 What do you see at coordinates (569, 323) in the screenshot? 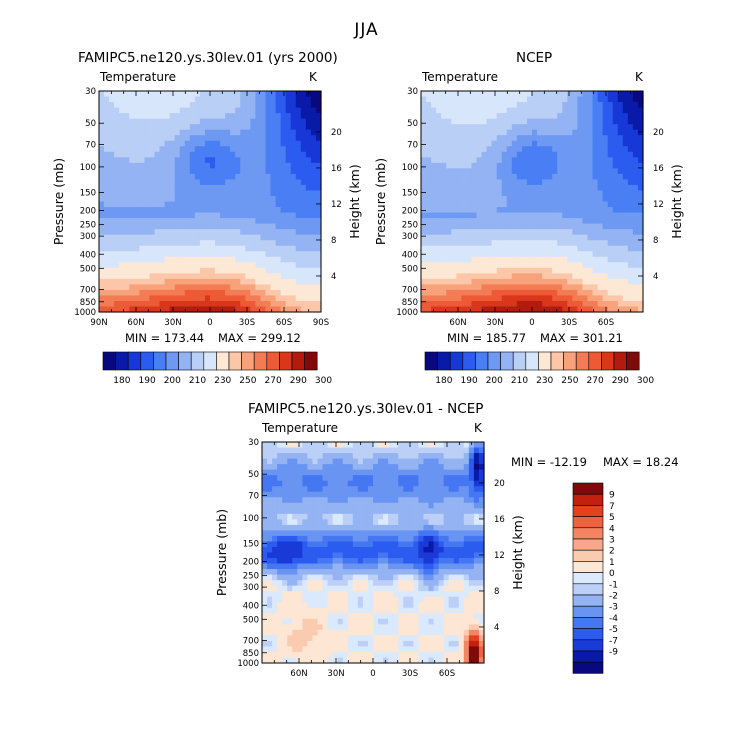
I see `panel2-xtick-label: 30S` at bounding box center [569, 323].